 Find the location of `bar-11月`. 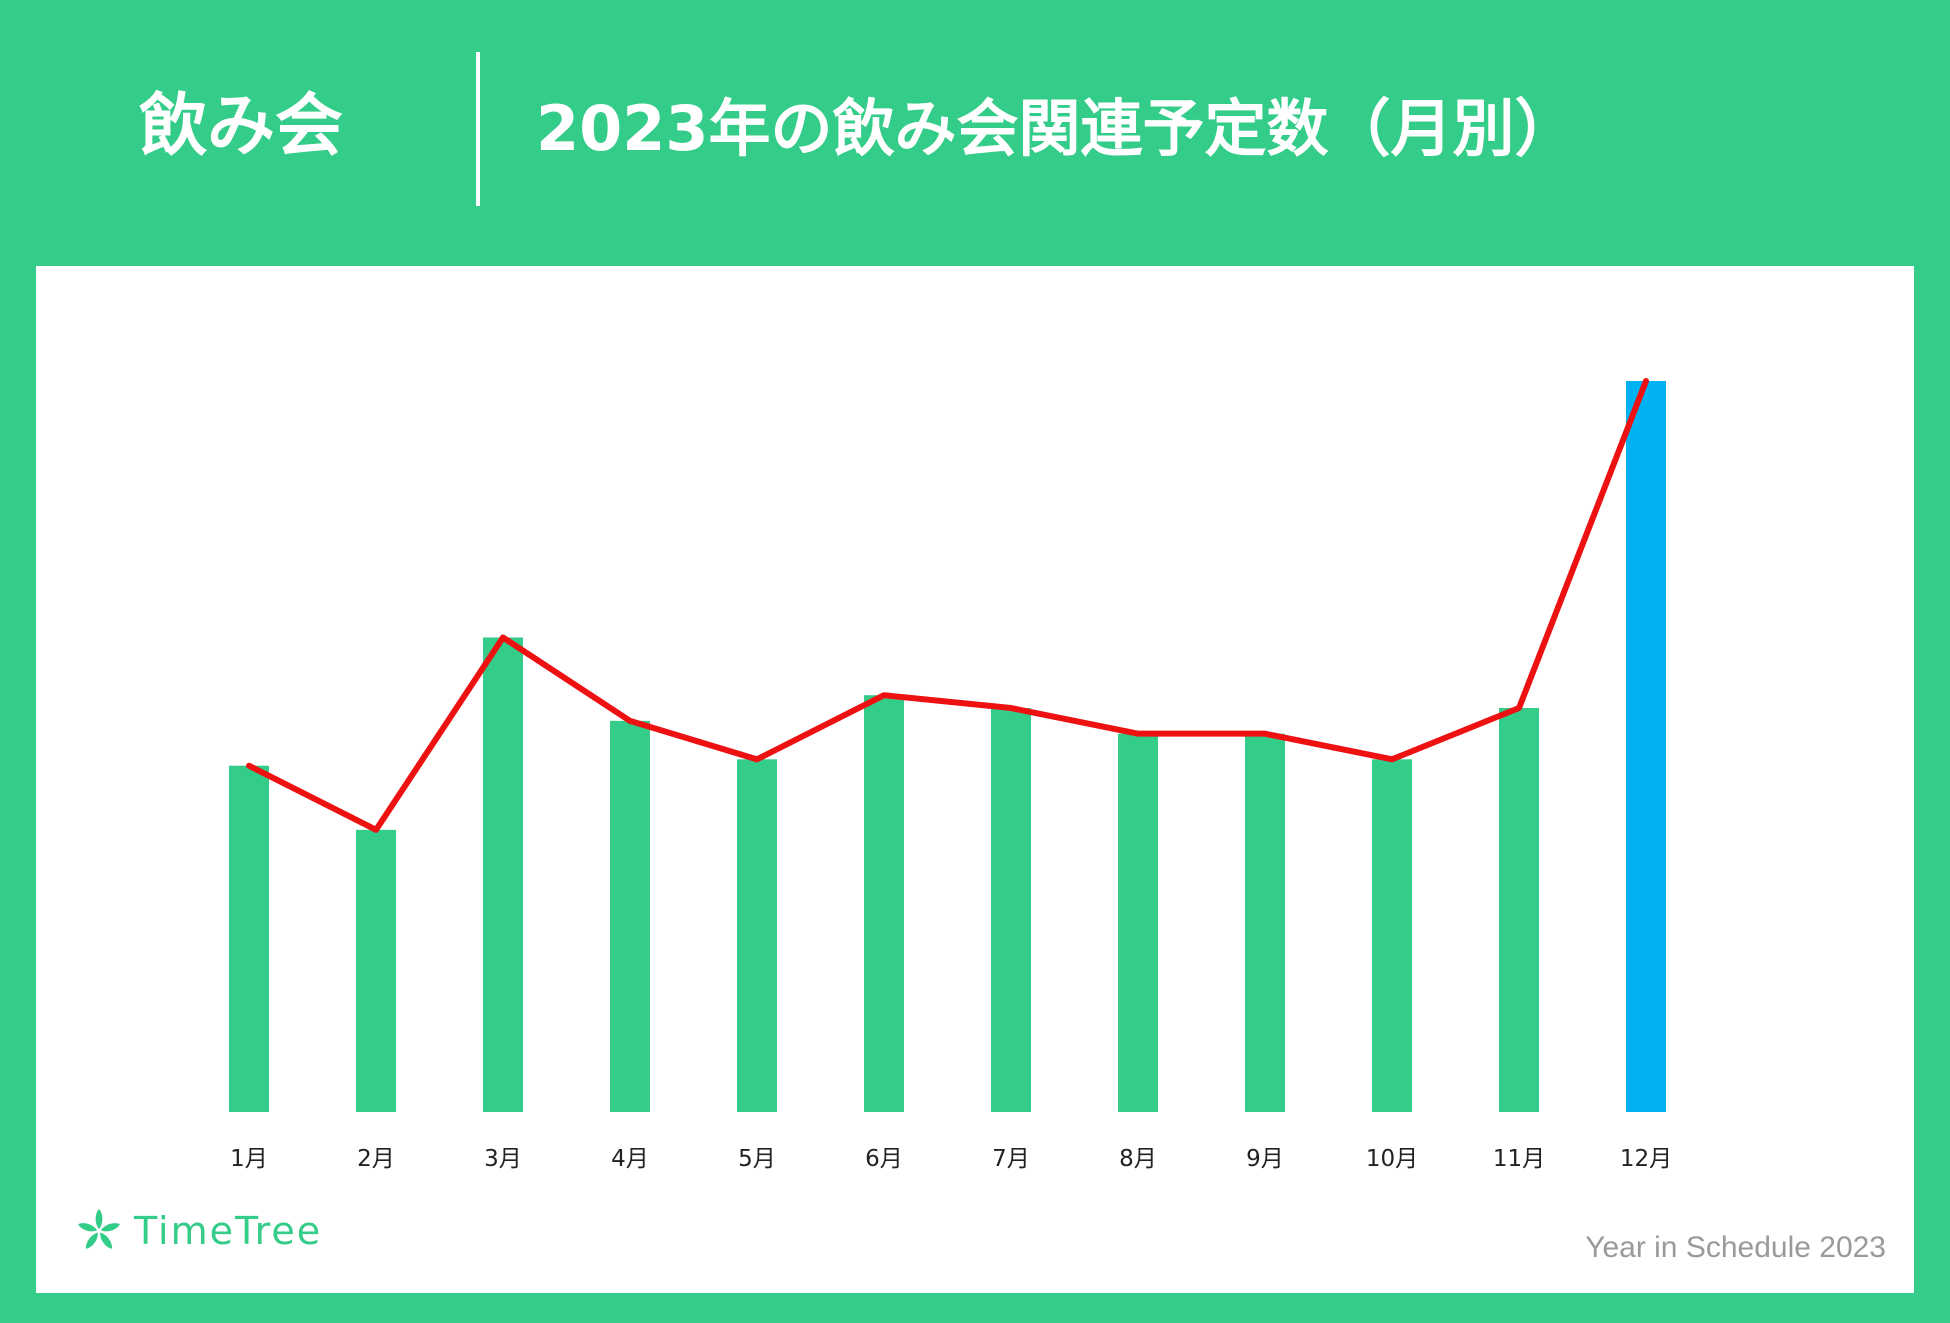

bar-11月 is located at coordinates (1519, 910).